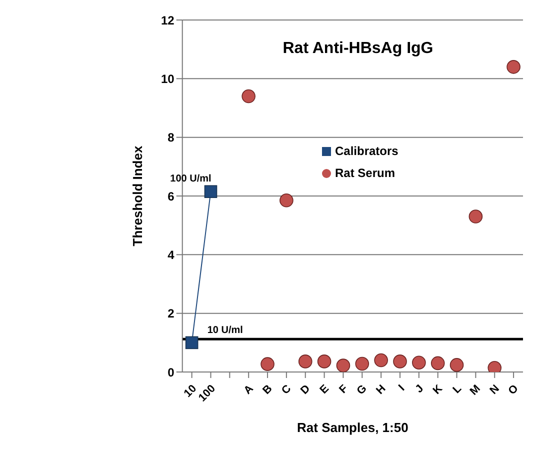 The height and width of the screenshot is (460, 535). What do you see at coordinates (168, 79) in the screenshot?
I see `y-tick-label: 10` at bounding box center [168, 79].